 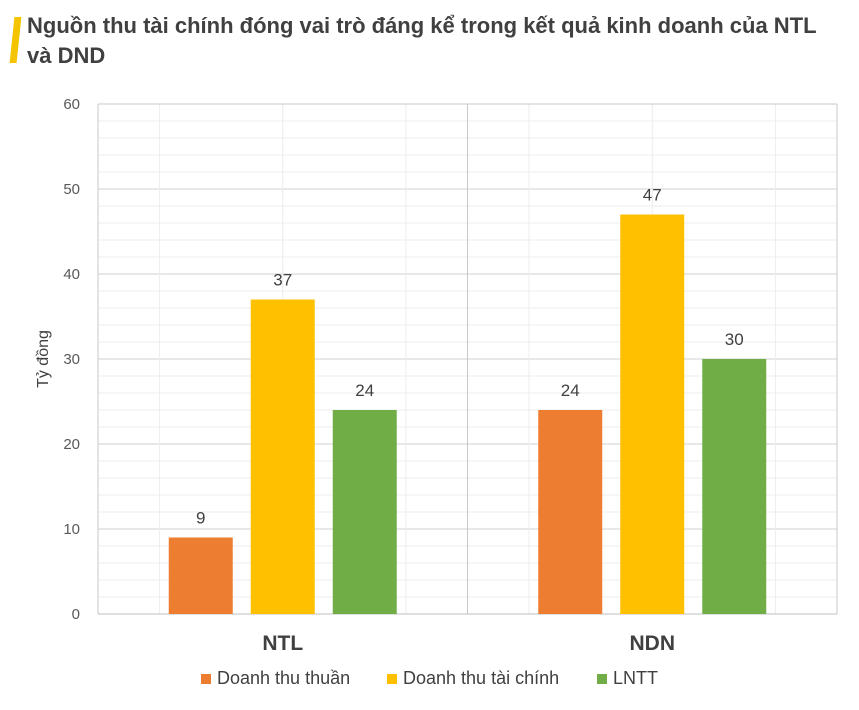 I want to click on legend-label: Doanh thu tài chính, so click(x=481, y=678).